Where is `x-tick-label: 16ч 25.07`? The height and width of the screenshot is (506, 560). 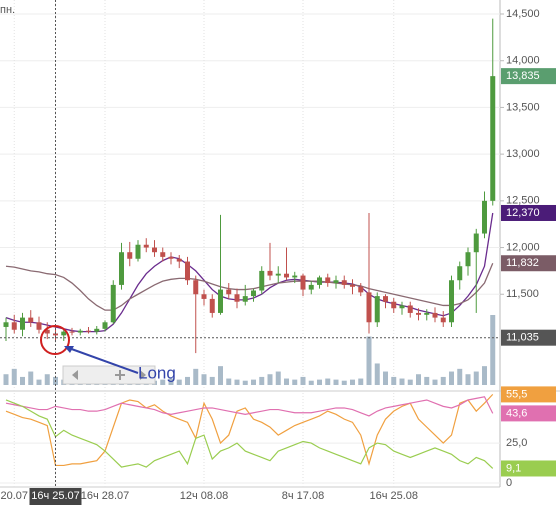
x-tick-label: 16ч 25.07 is located at coordinates (55, 496).